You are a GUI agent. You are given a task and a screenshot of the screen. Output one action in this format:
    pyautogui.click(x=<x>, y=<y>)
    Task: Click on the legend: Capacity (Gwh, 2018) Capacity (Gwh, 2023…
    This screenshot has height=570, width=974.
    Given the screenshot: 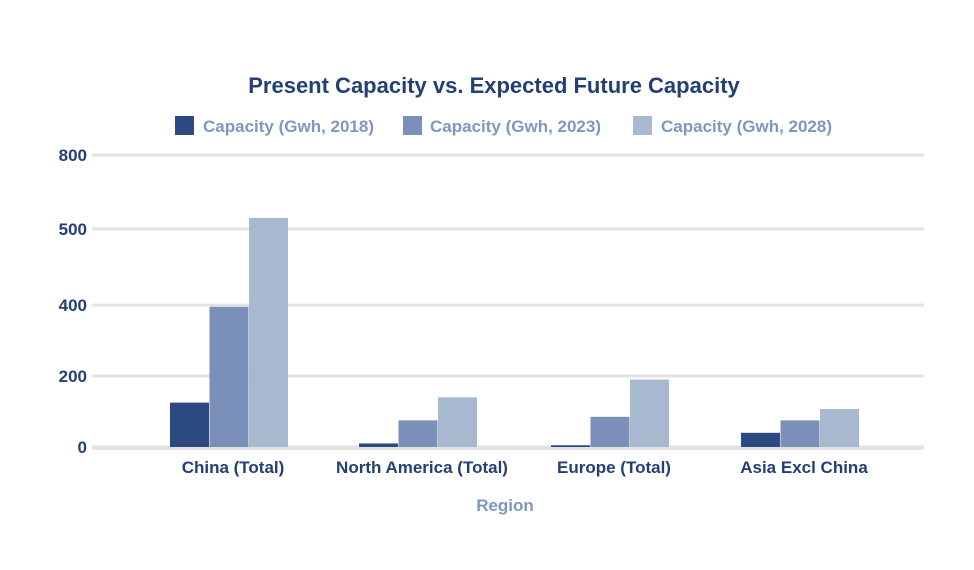 What is the action you would take?
    pyautogui.click(x=503, y=126)
    